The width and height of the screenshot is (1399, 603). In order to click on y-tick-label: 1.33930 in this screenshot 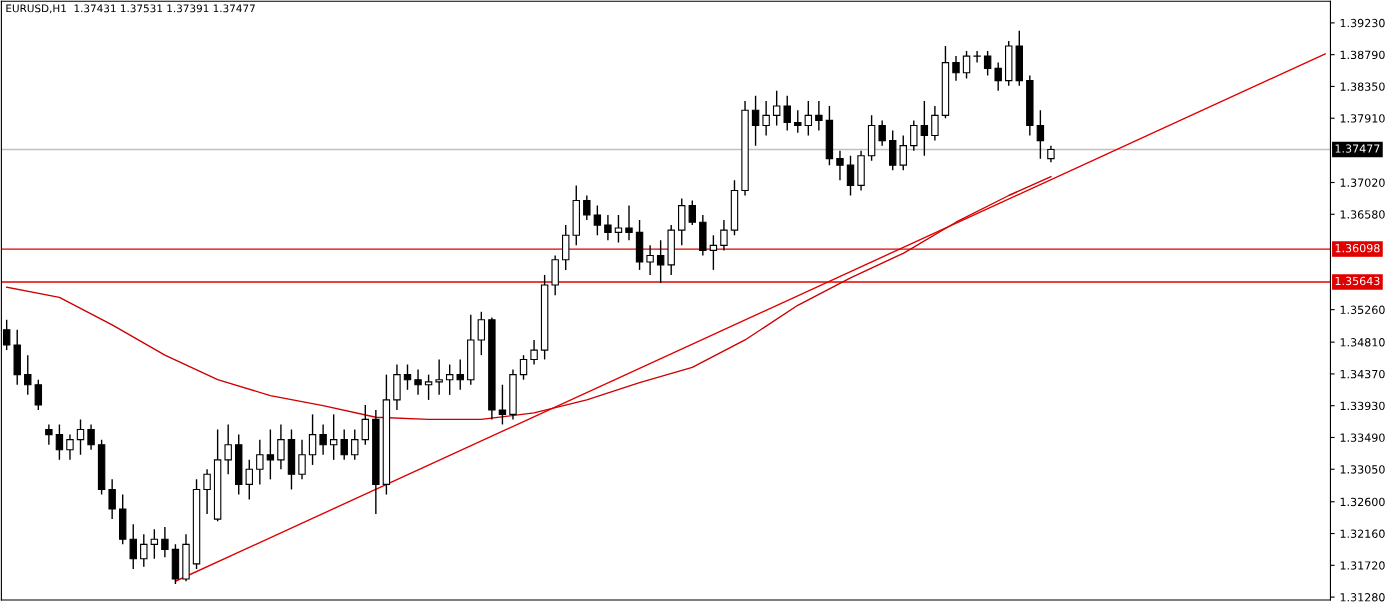, I will do `click(1362, 406)`.